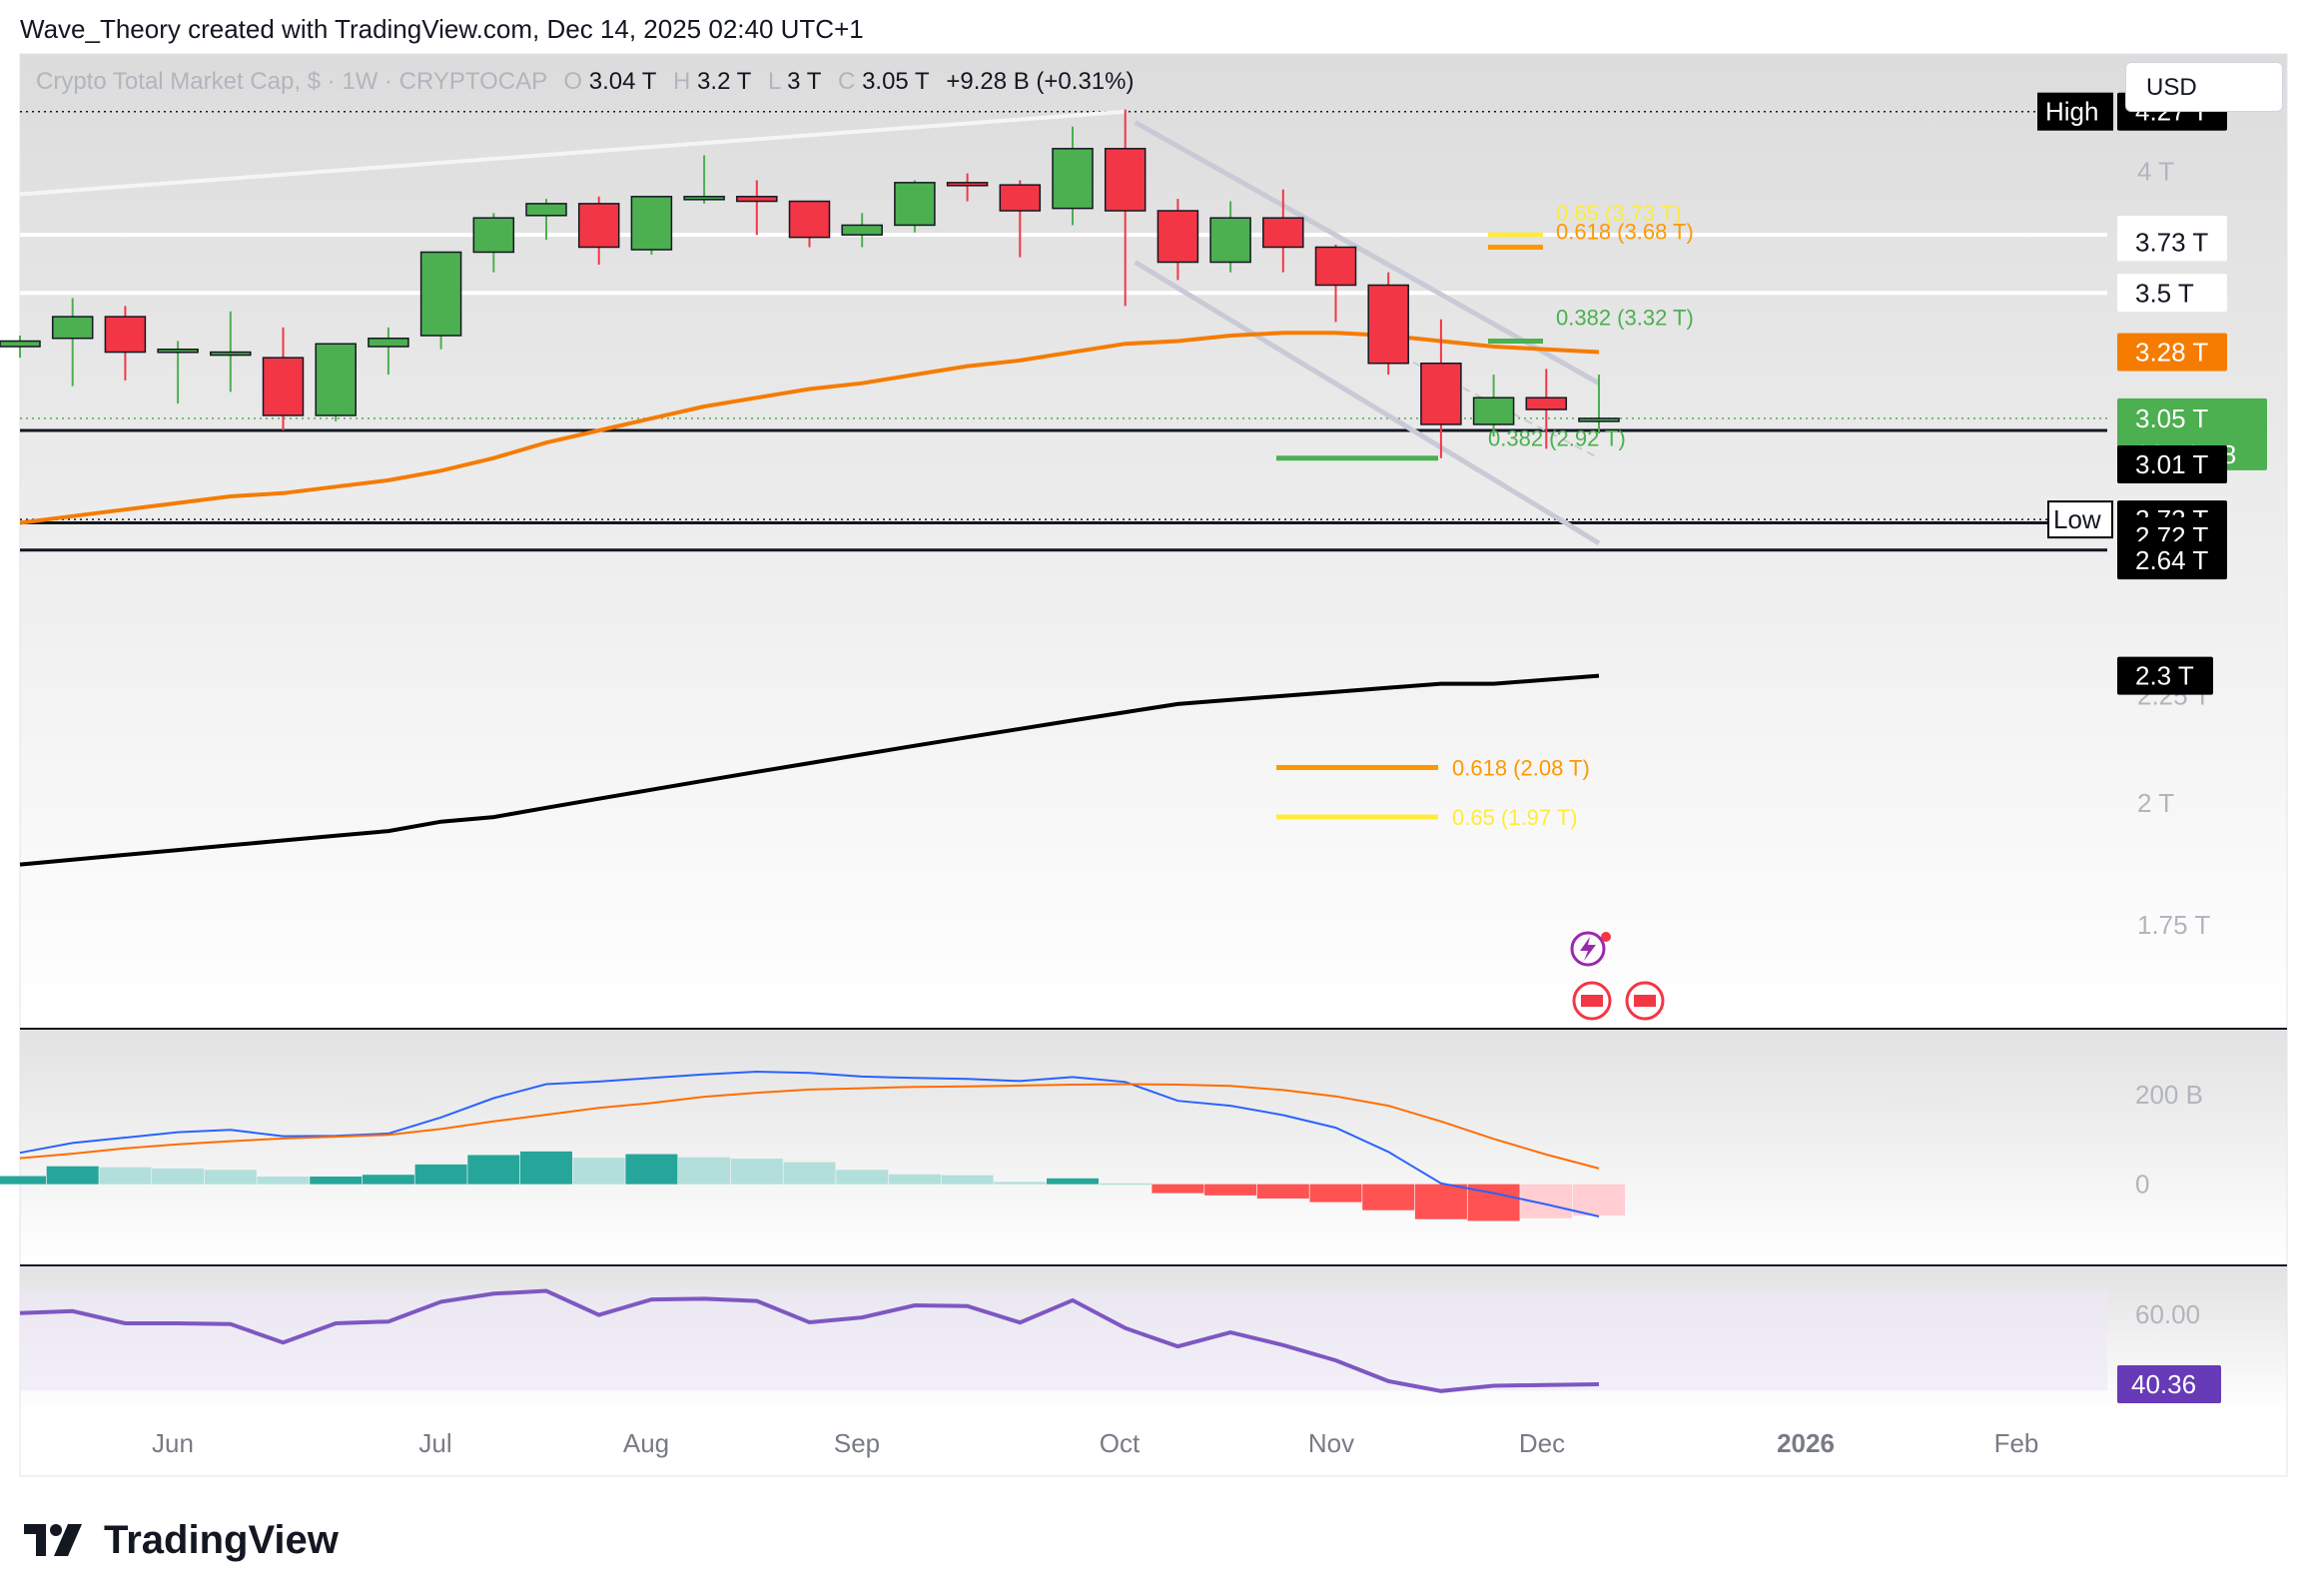 The height and width of the screenshot is (1596, 2311). Describe the element at coordinates (2171, 418) in the screenshot. I see `last-price-tag: 3.05 T` at that location.